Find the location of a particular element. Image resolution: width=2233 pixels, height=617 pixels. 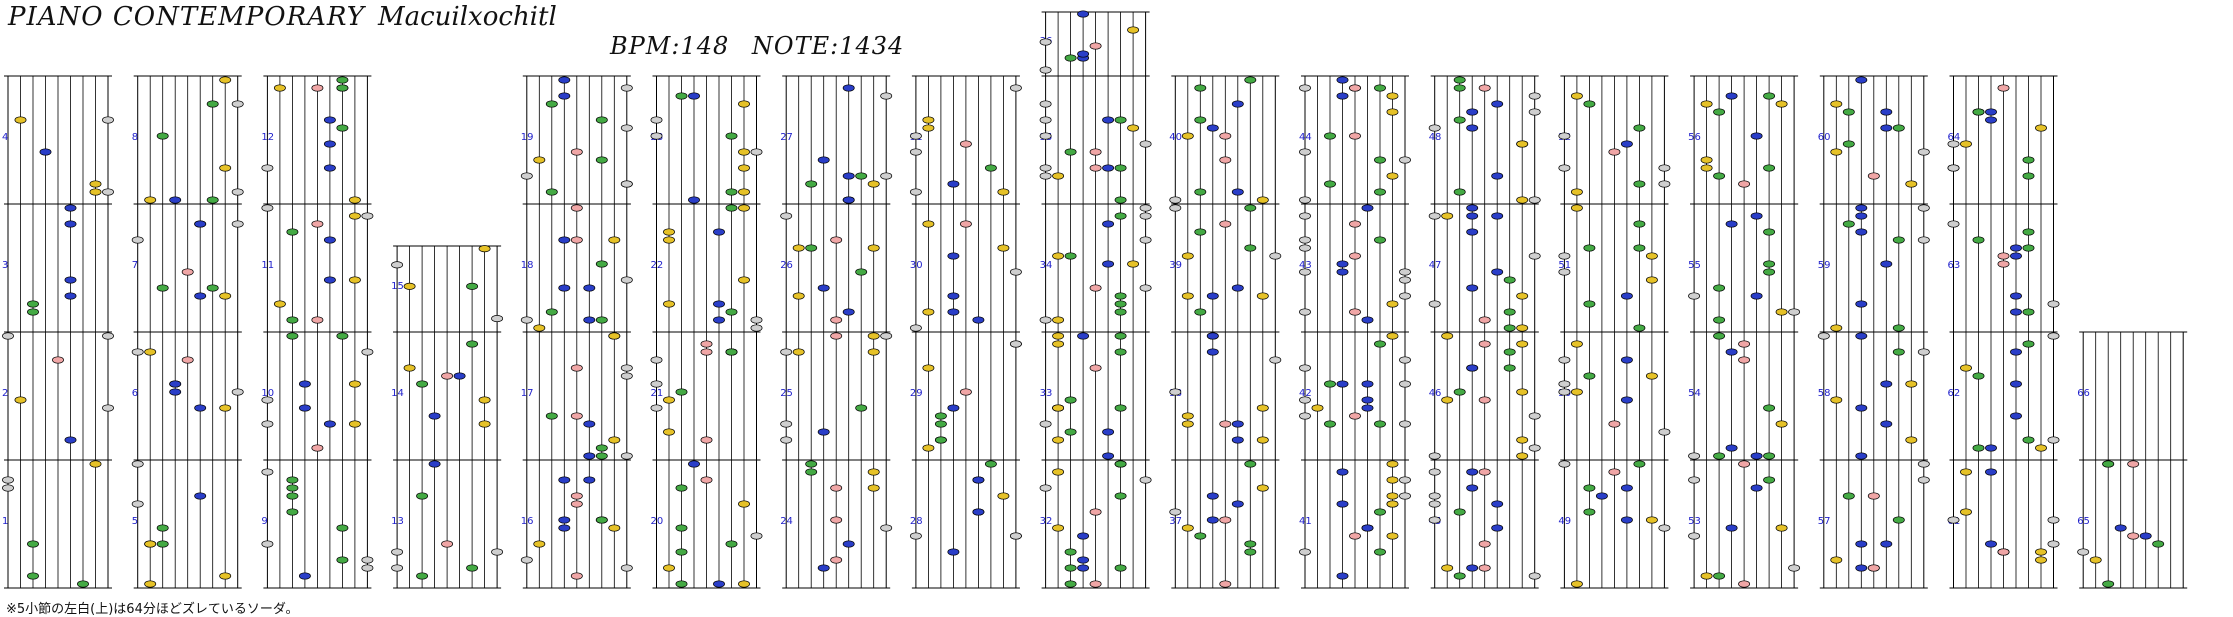

measure-number: 20 is located at coordinates (657, 521).